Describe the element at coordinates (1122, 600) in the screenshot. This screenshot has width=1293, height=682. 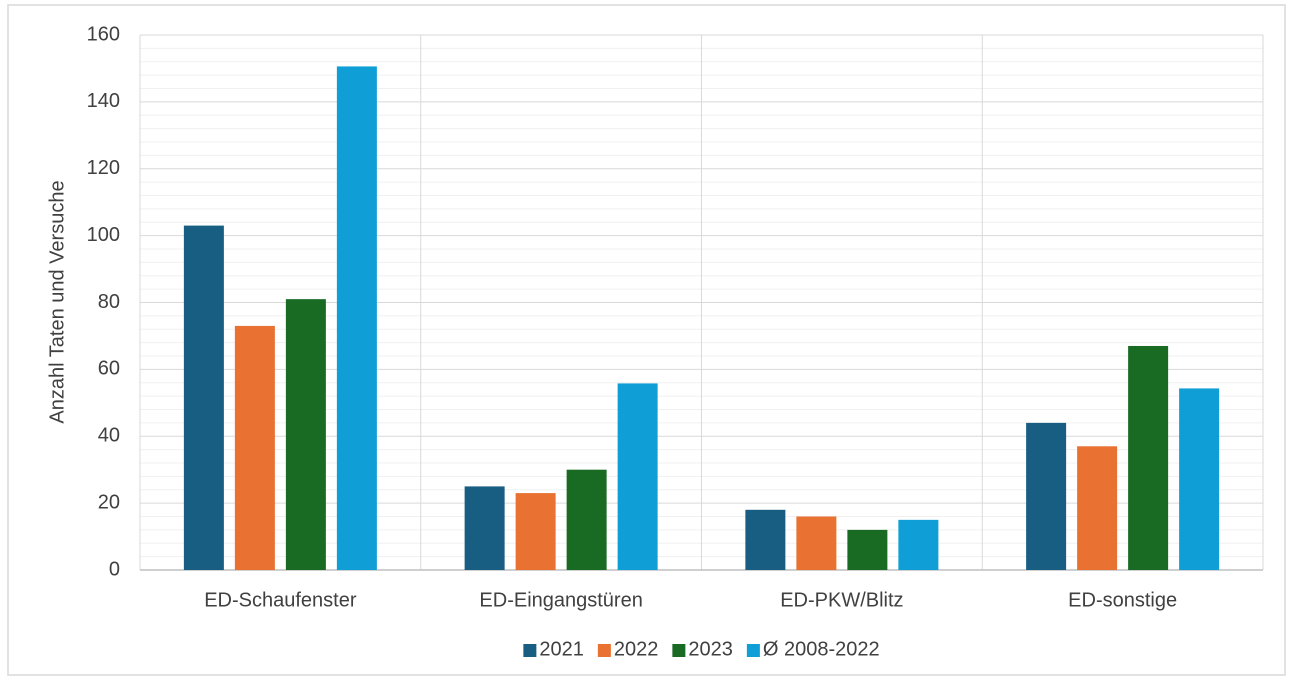
I see `x-tick-label: ED-sonstige` at that location.